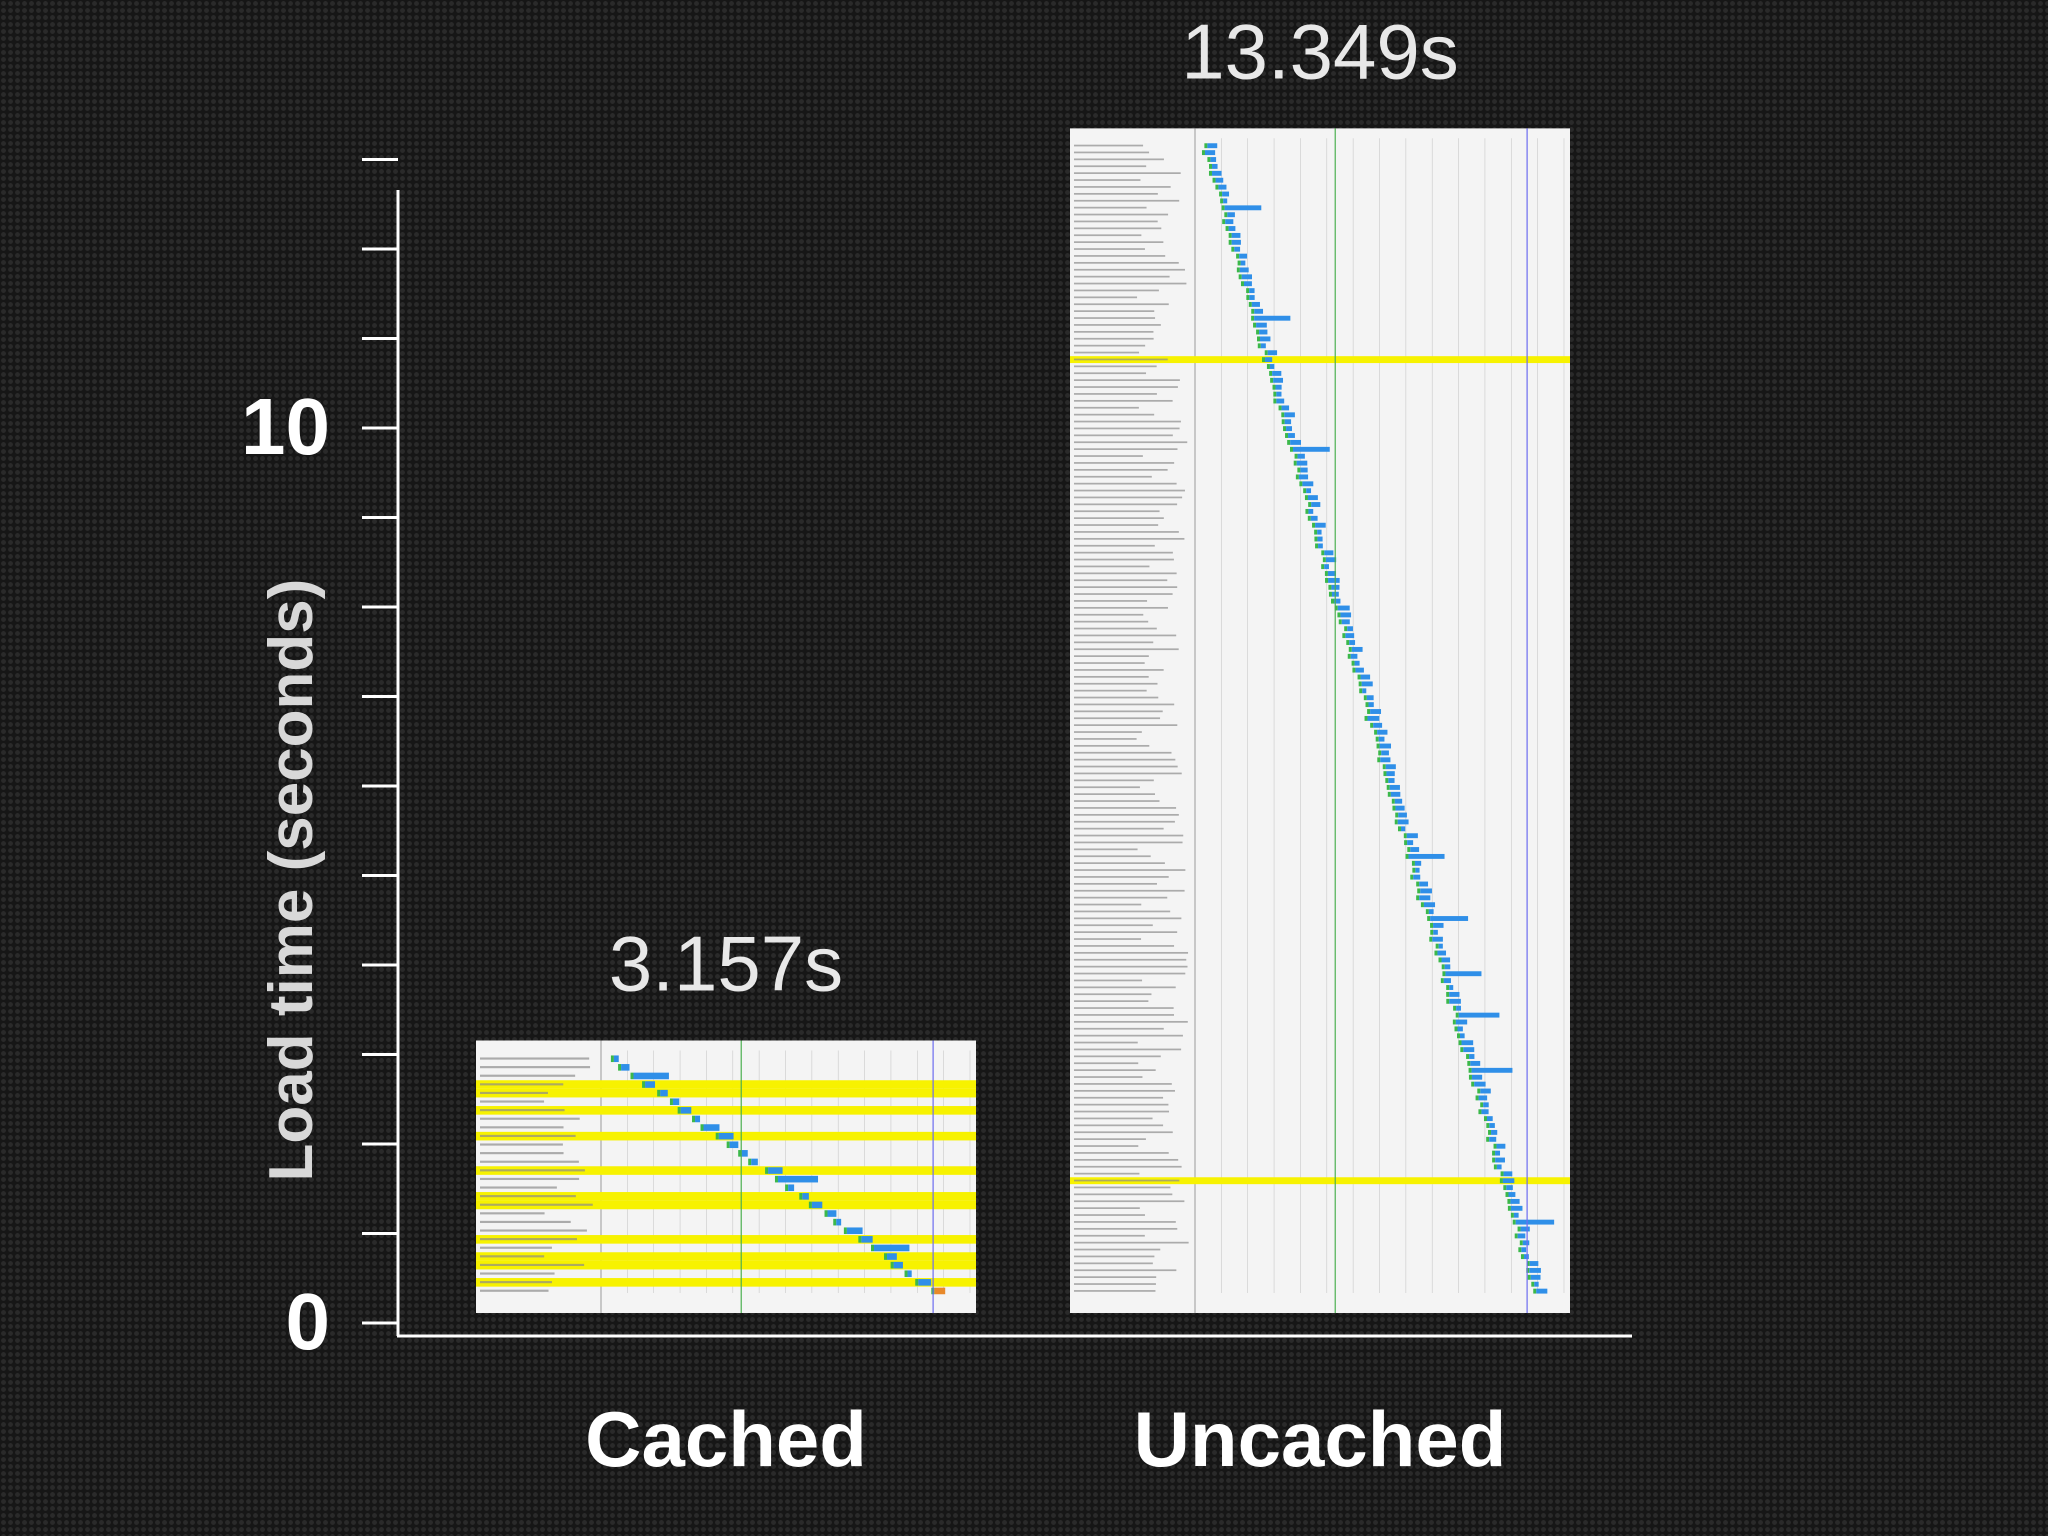  Describe the element at coordinates (291, 880) in the screenshot. I see `y-axis-title: Load time (seconds)` at that location.